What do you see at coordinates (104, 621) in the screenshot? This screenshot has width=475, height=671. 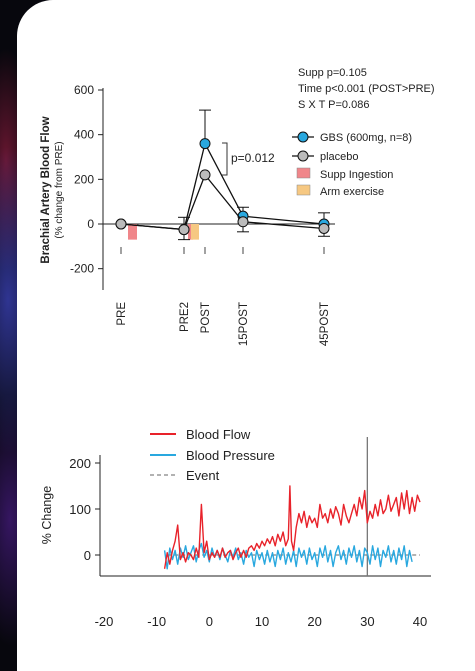 I see `c2-xtick-label: -20` at bounding box center [104, 621].